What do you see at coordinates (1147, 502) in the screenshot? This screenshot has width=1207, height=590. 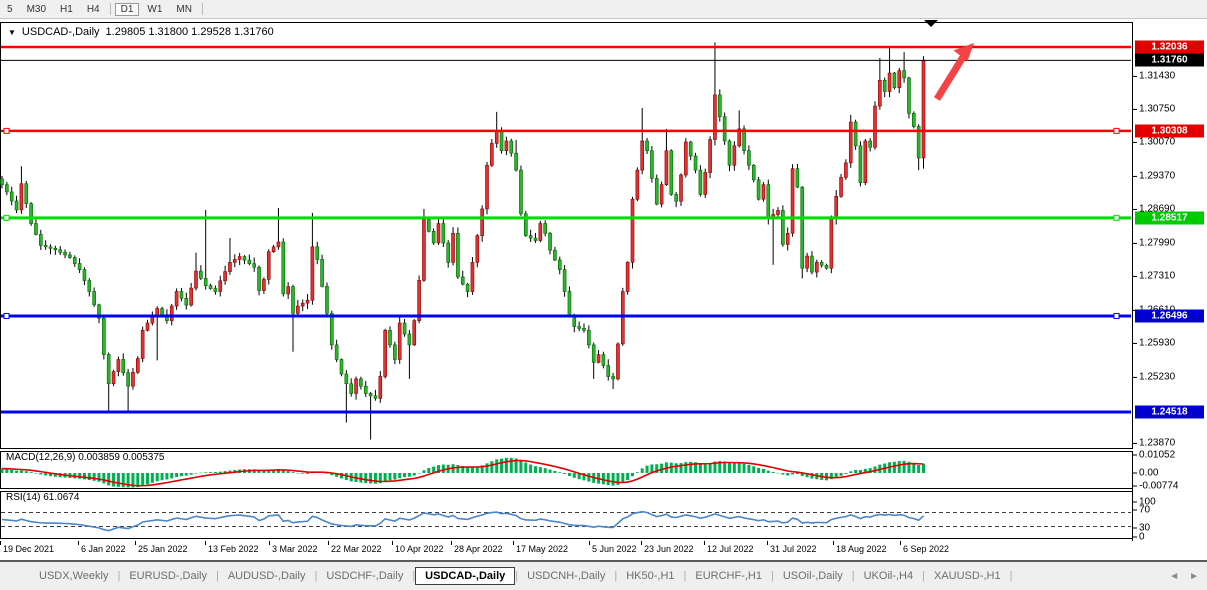 I see `rsi-tick-label: 100` at bounding box center [1147, 502].